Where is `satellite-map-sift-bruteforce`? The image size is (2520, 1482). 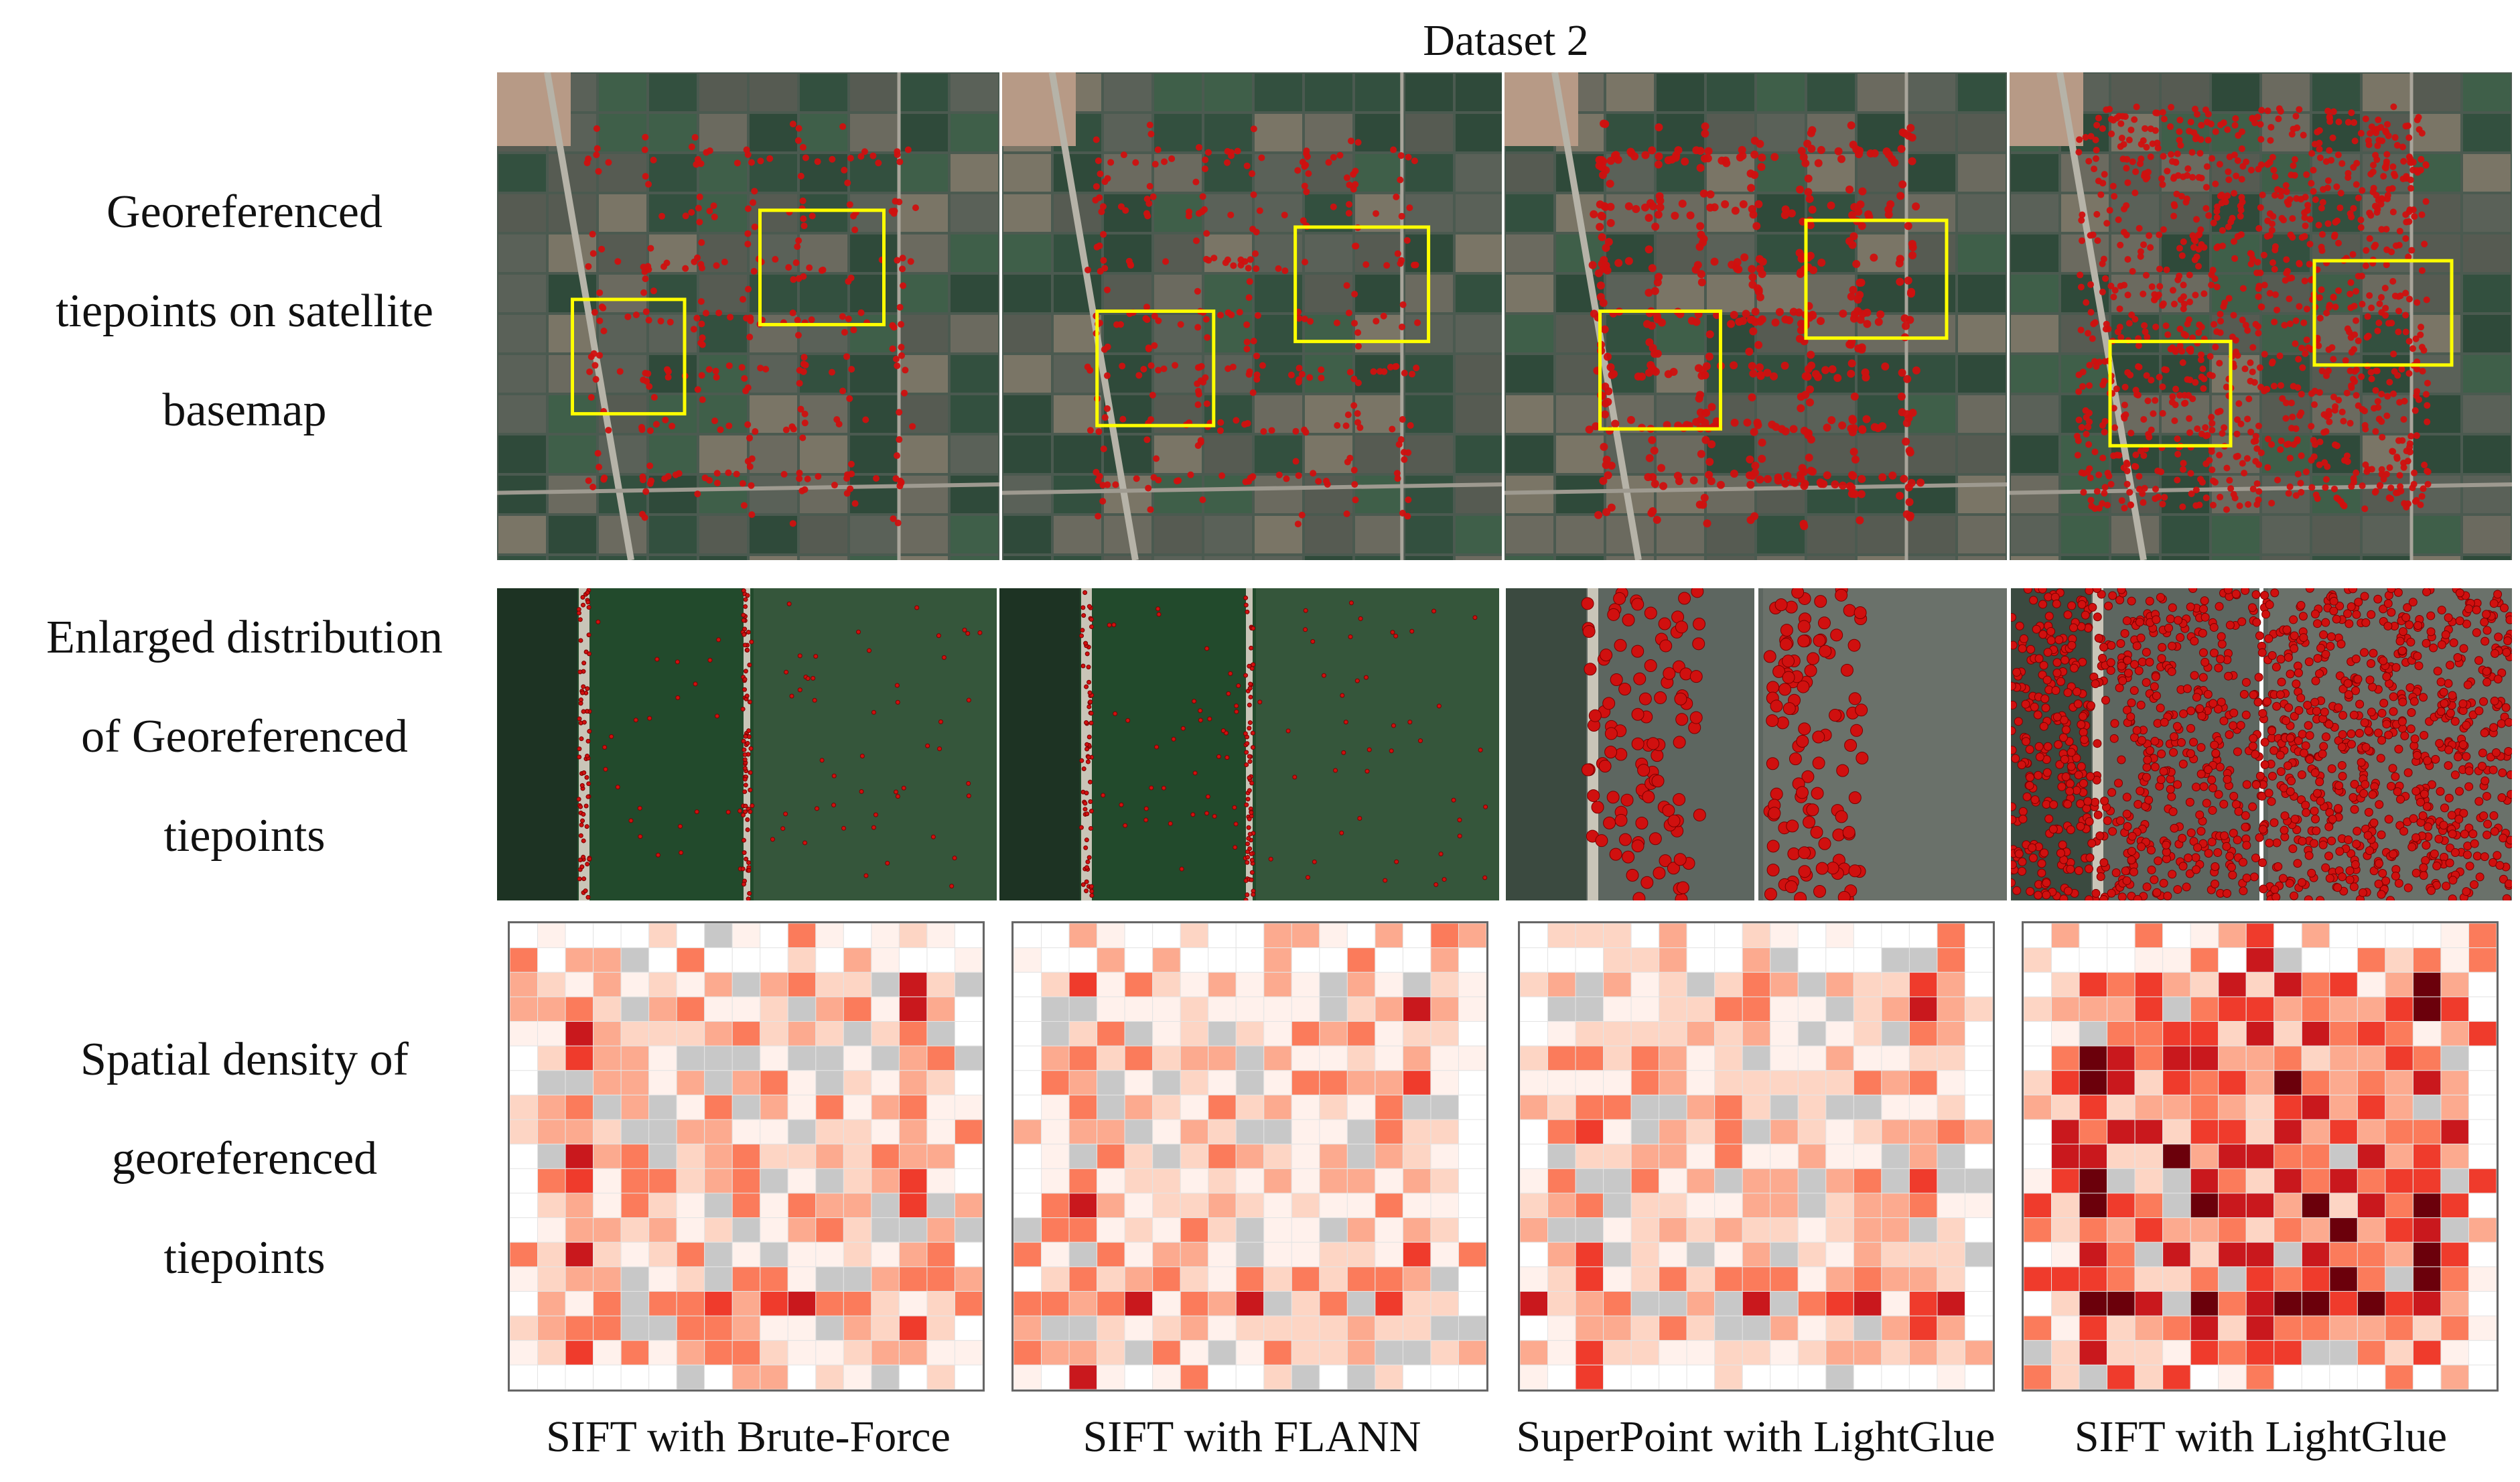
satellite-map-sift-bruteforce is located at coordinates (748, 316).